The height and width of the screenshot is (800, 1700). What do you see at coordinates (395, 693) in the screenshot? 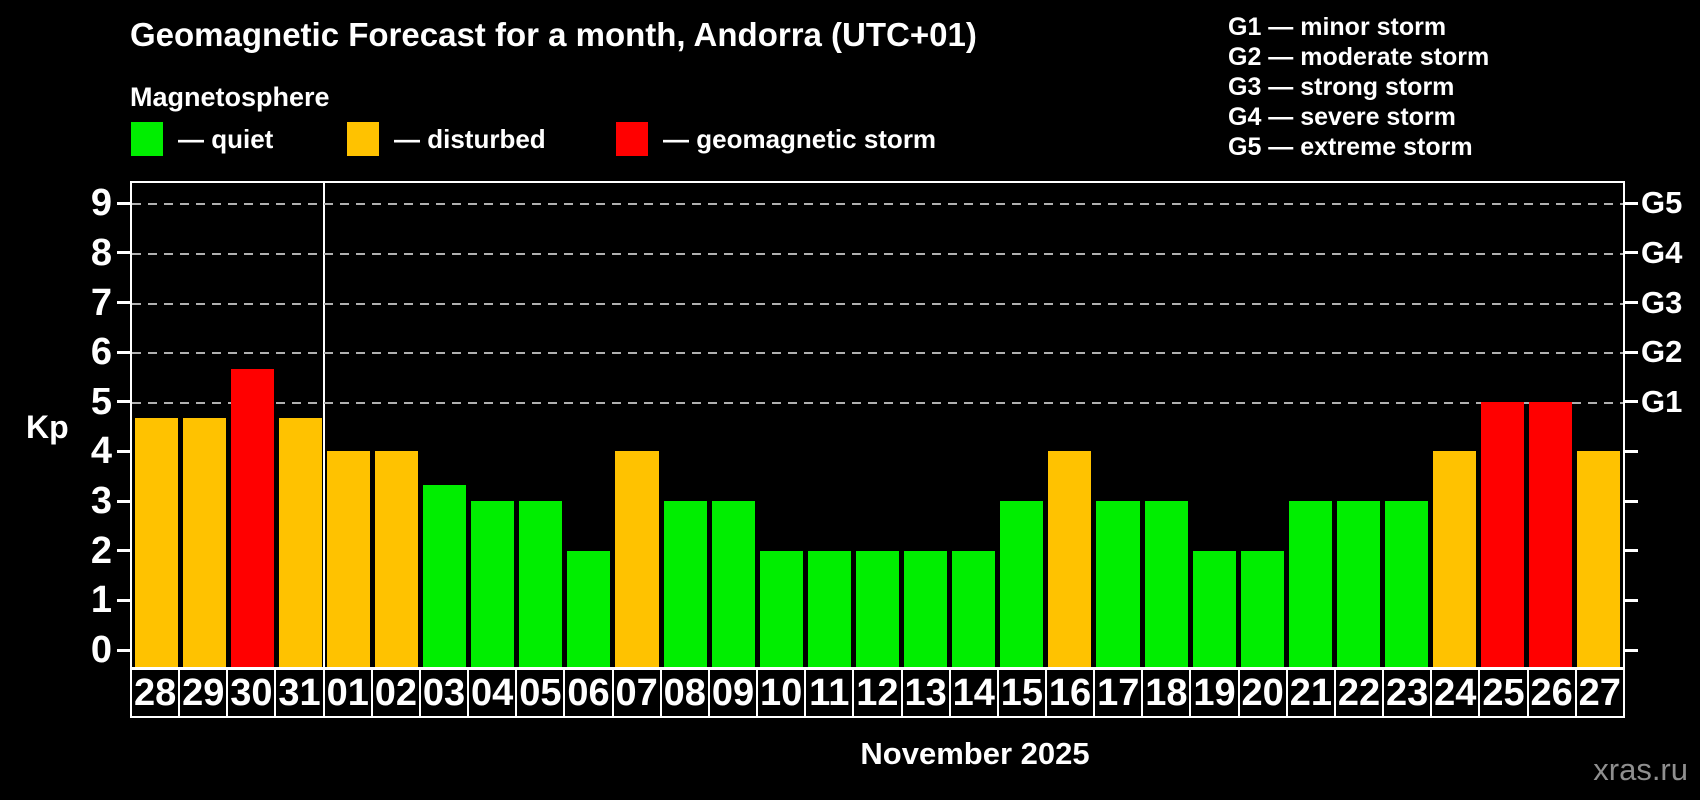
I see `day-label-02: 02` at bounding box center [395, 693].